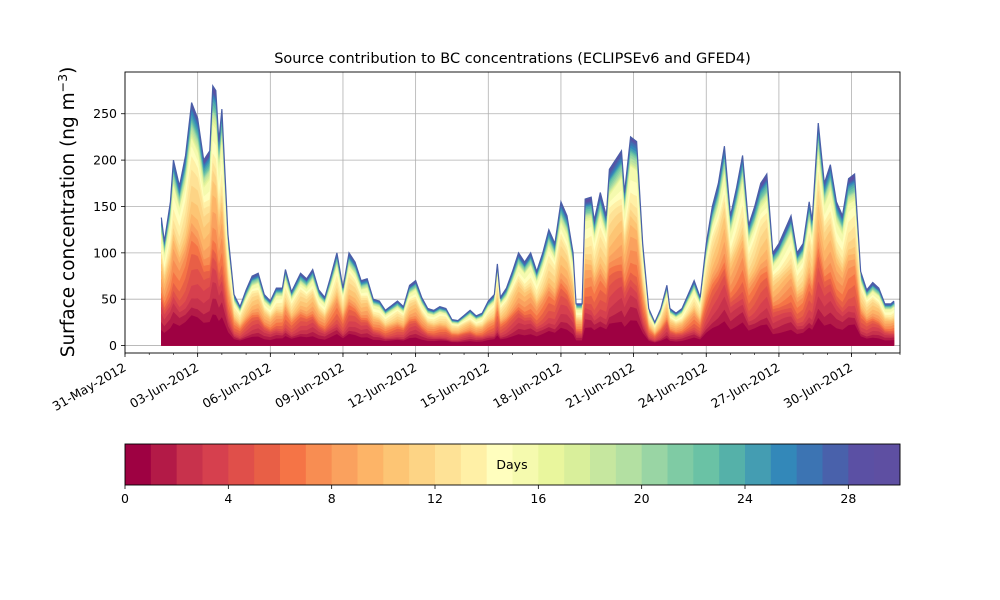  I want to click on y-tick-label: 0, so click(113, 345).